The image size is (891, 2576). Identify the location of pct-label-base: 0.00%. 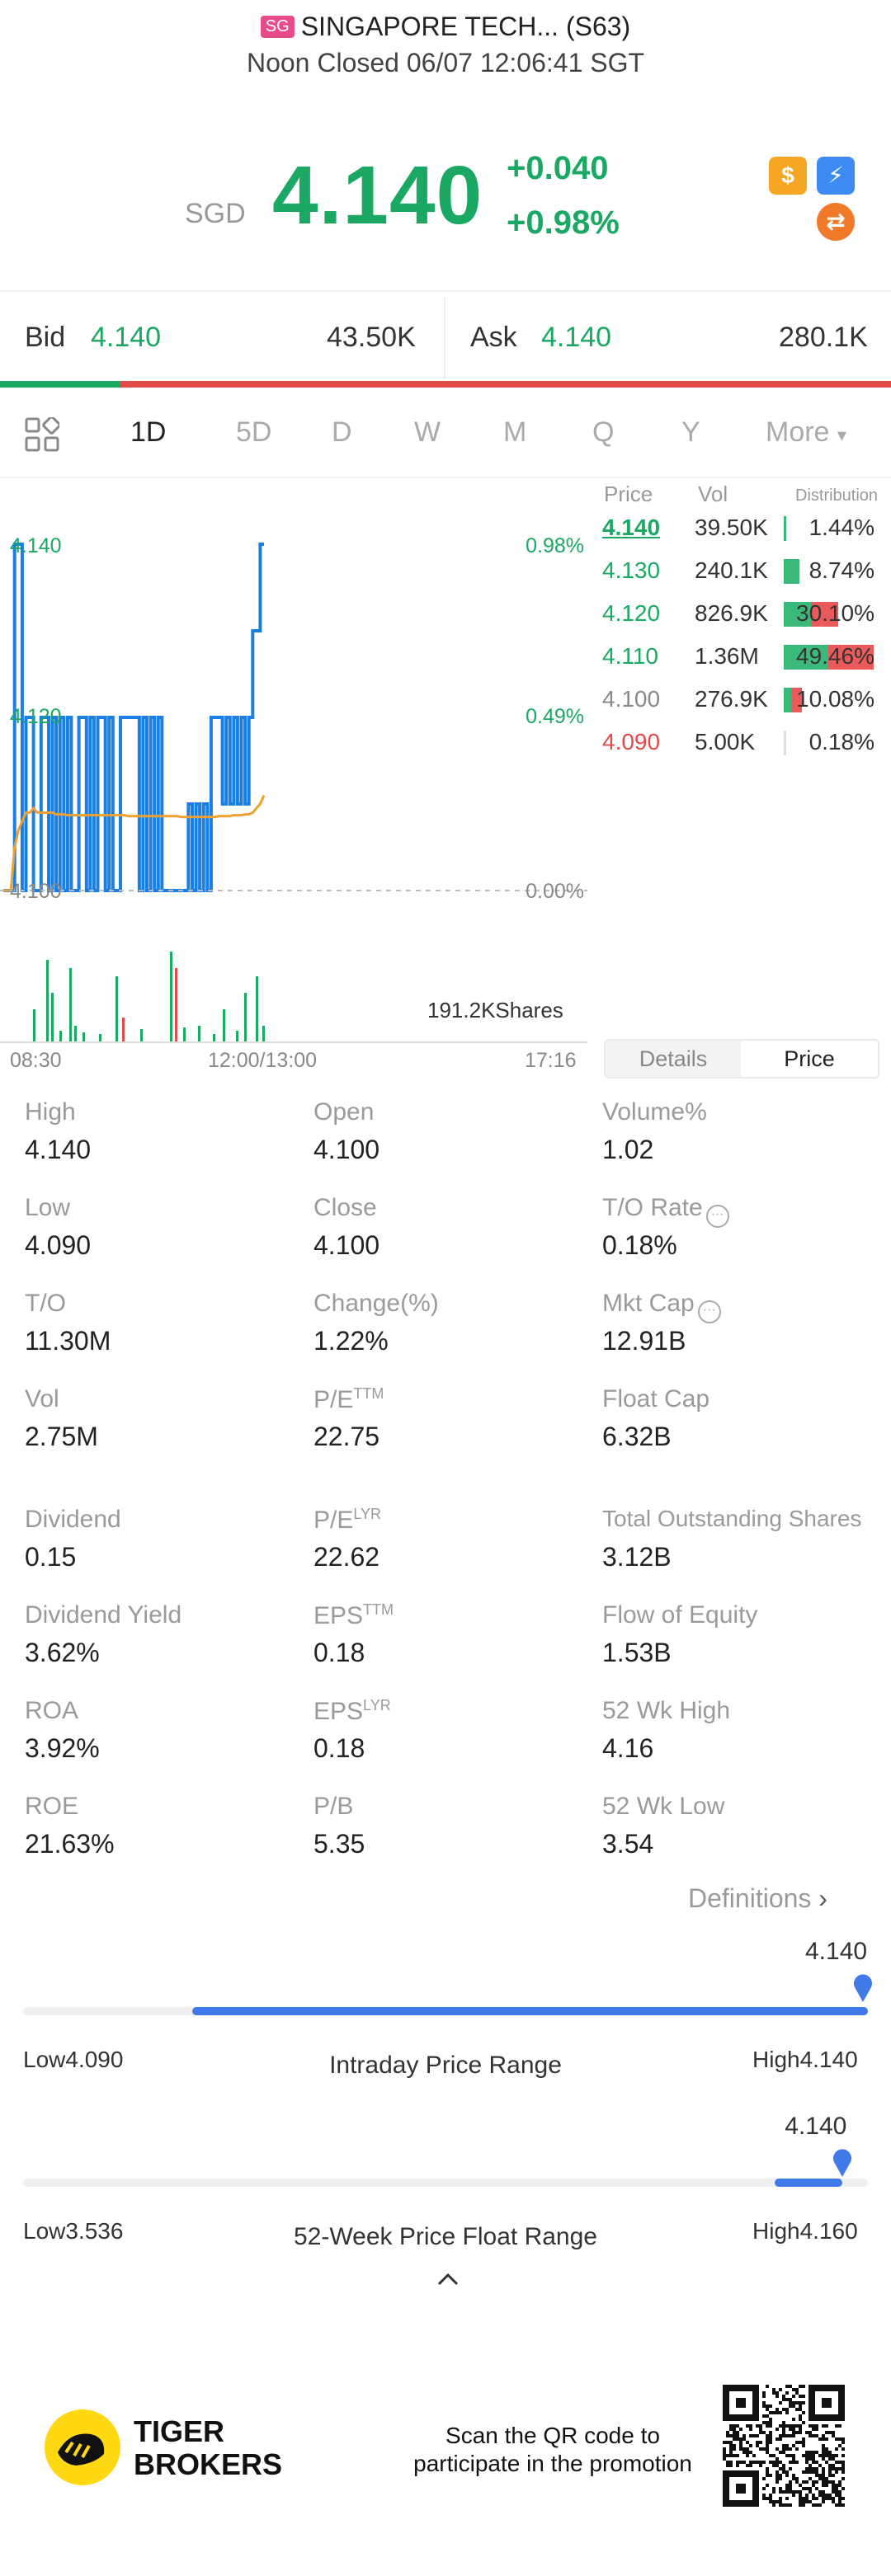
(555, 891).